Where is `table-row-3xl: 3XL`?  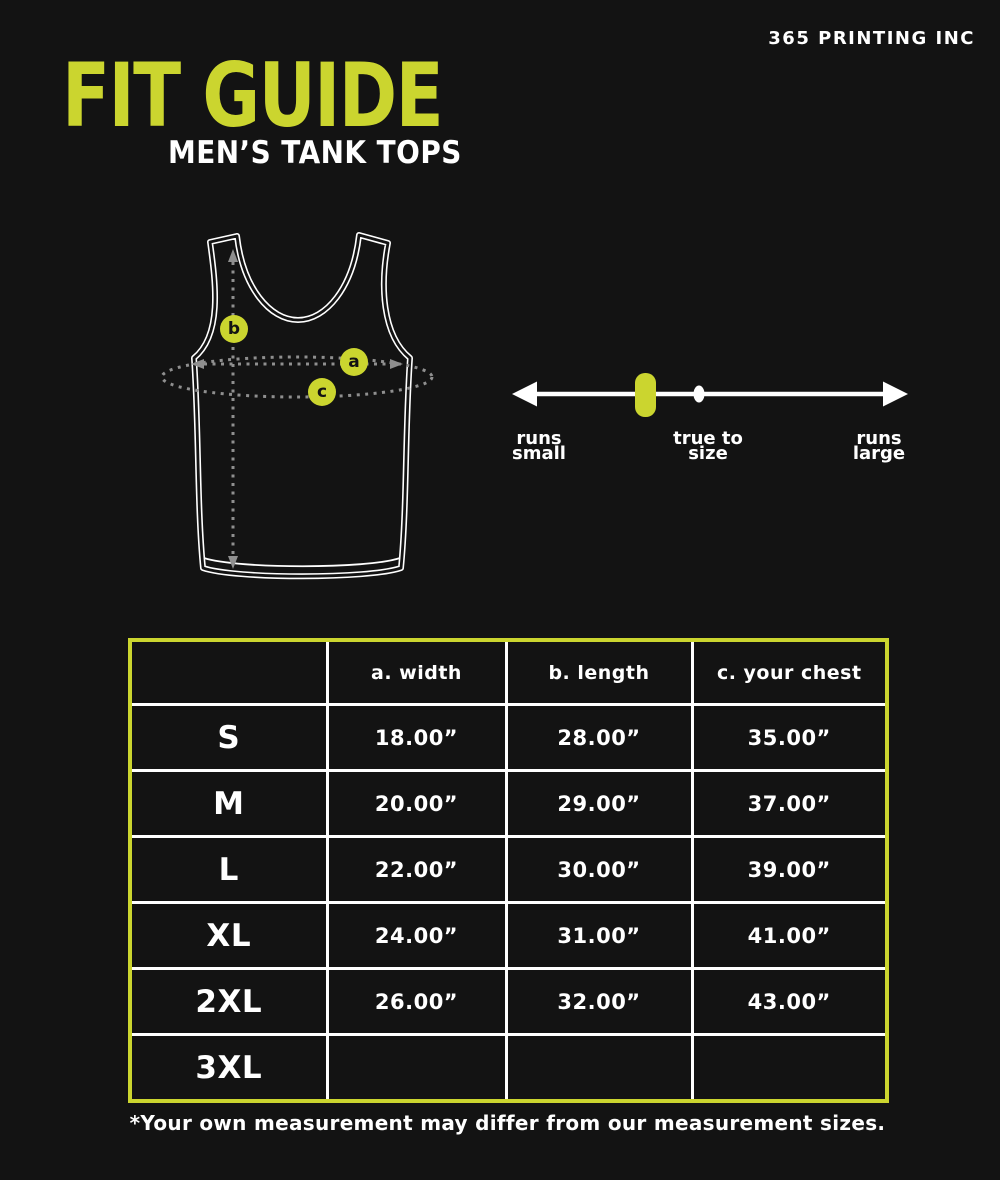
table-row-3xl: 3XL is located at coordinates (508, 1068).